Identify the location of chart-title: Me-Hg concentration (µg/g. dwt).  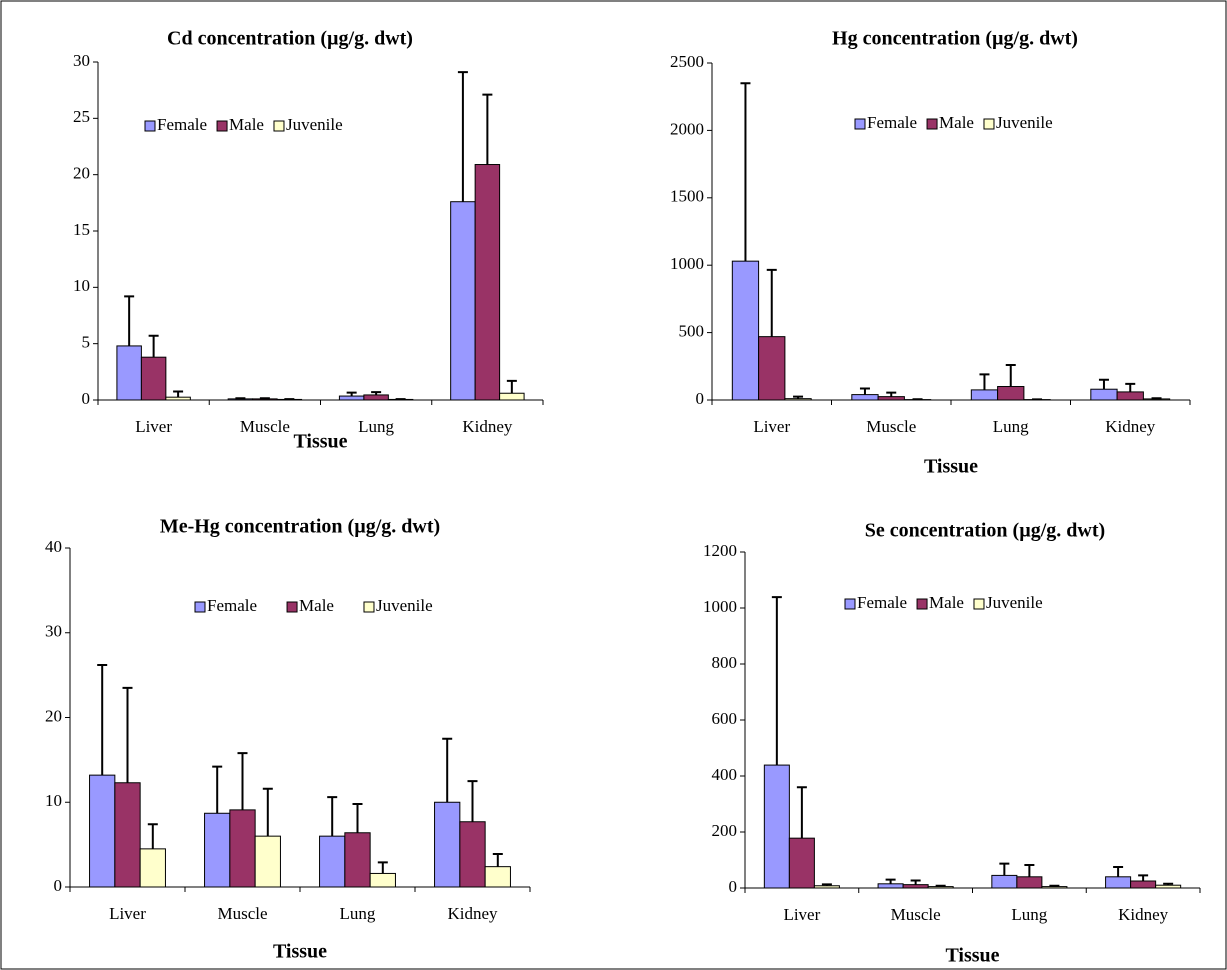
(300, 527).